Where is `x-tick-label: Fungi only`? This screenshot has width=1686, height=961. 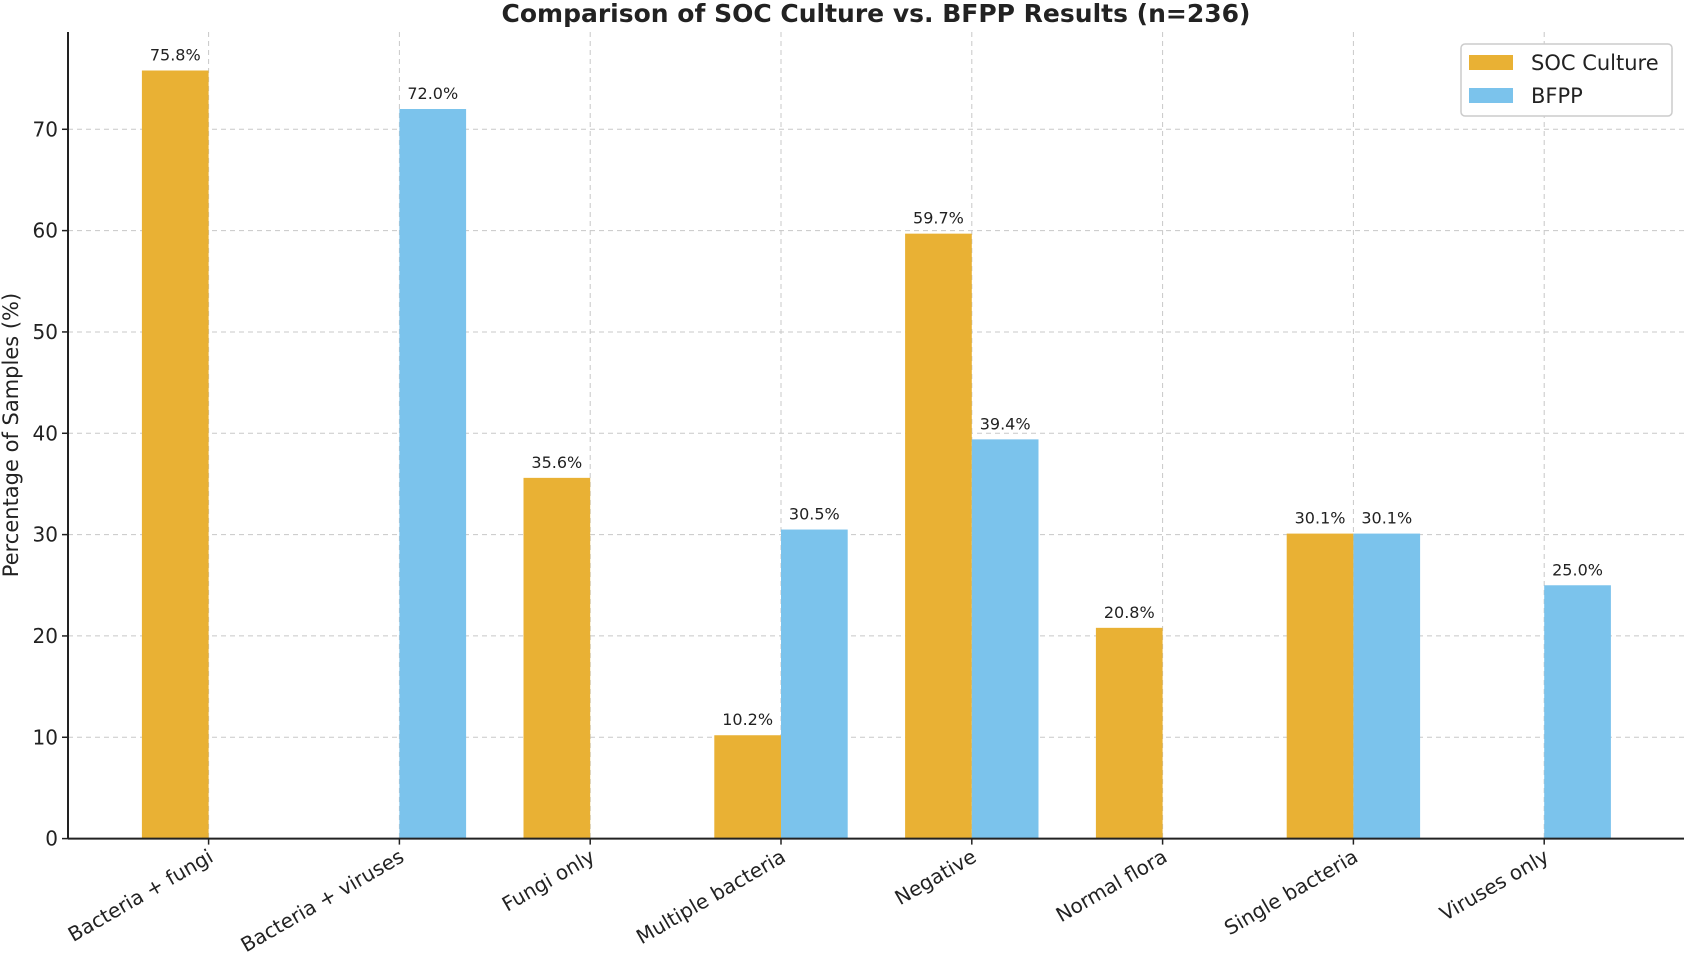
x-tick-label: Fungi only is located at coordinates (548, 880).